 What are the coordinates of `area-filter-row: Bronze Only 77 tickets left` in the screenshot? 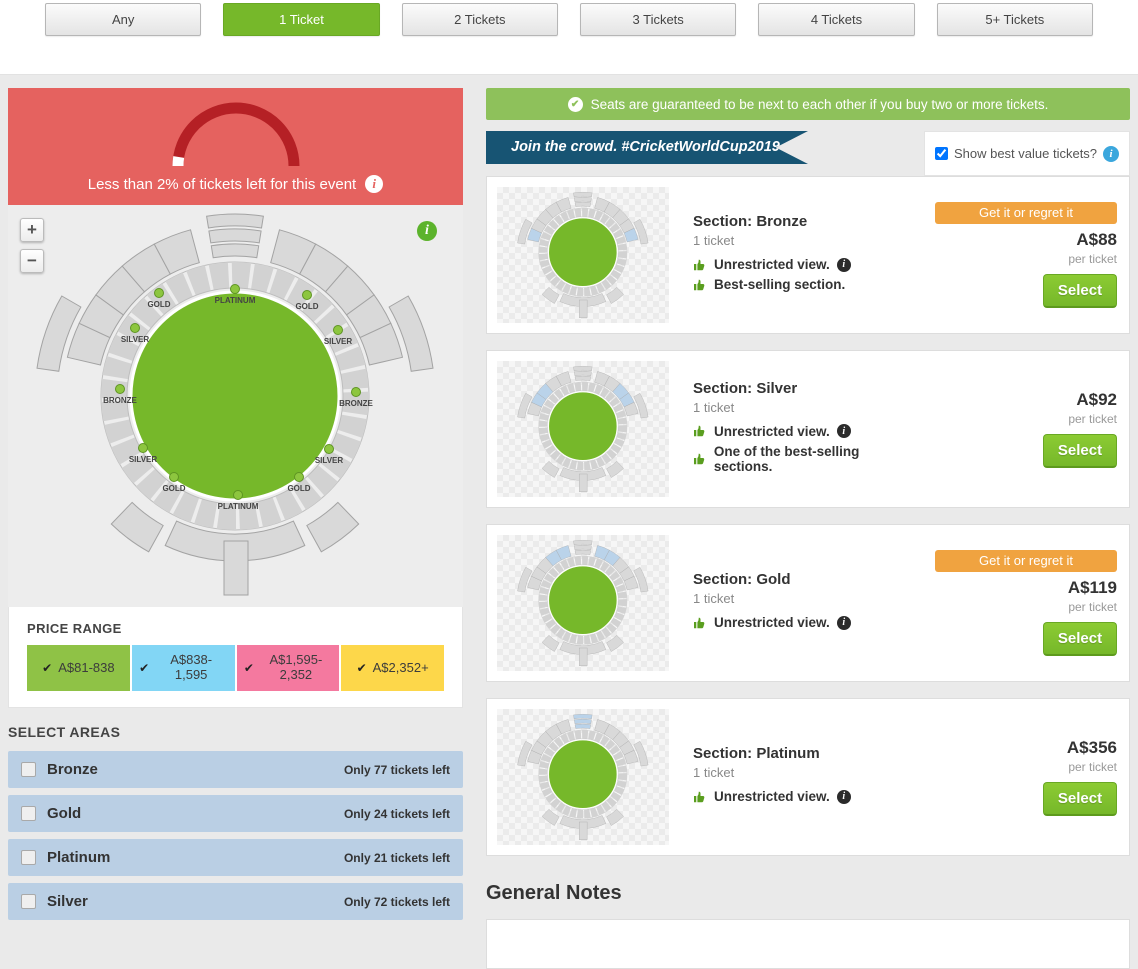 It's located at (235, 769).